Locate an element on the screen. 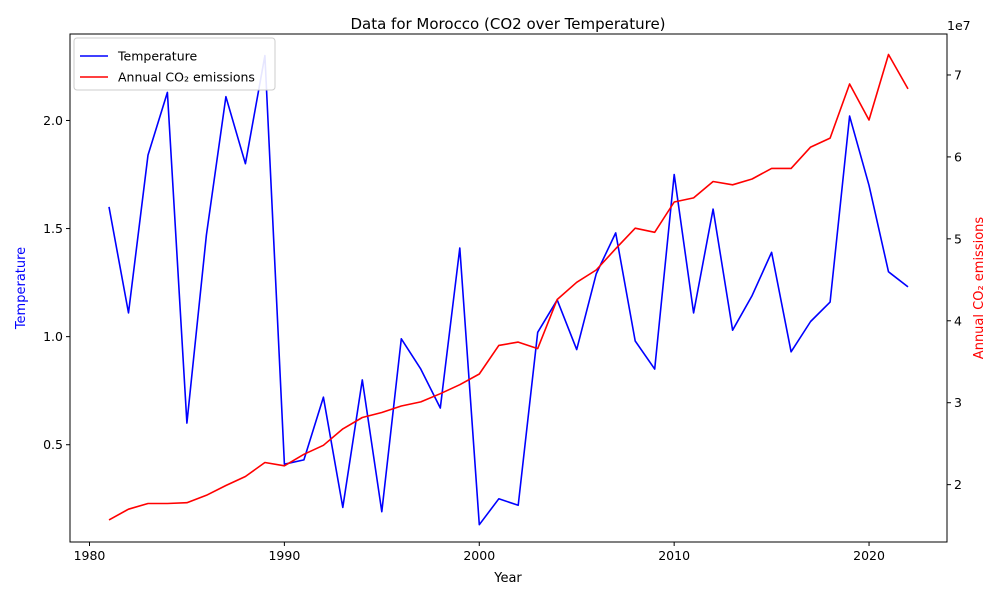 The height and width of the screenshot is (600, 1000). y-left-tick-label: 2.0 is located at coordinates (53, 120).